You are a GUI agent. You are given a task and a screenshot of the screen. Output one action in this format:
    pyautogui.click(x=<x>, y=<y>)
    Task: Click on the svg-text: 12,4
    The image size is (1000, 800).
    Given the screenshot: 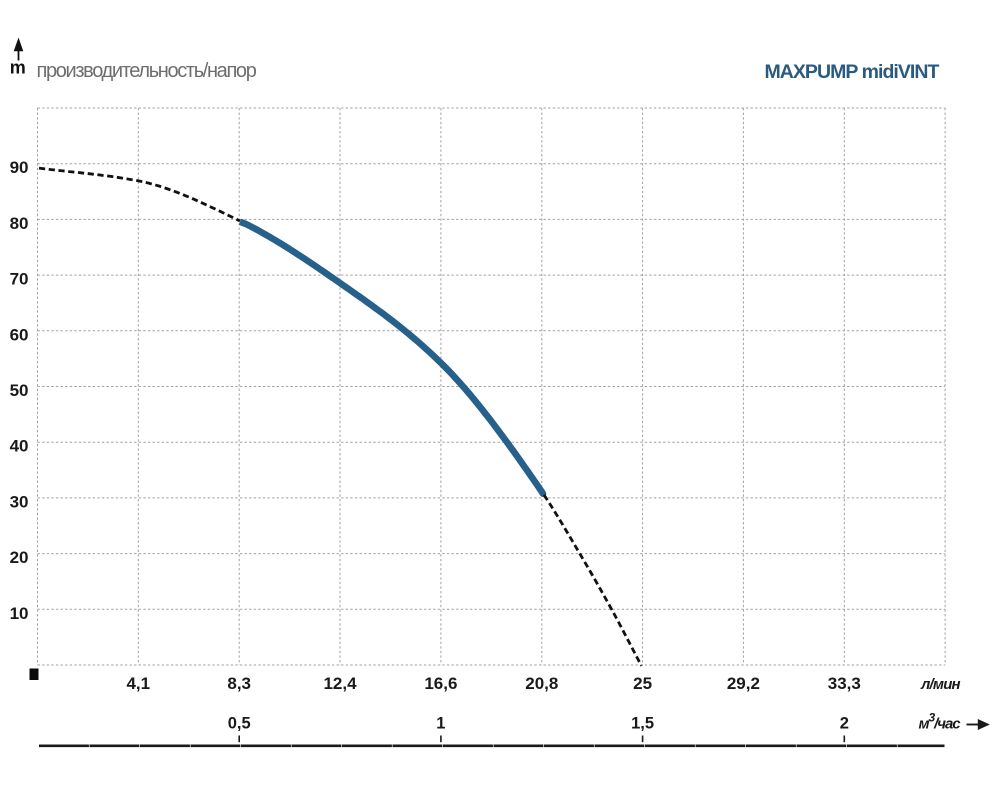 What is the action you would take?
    pyautogui.click(x=340, y=683)
    